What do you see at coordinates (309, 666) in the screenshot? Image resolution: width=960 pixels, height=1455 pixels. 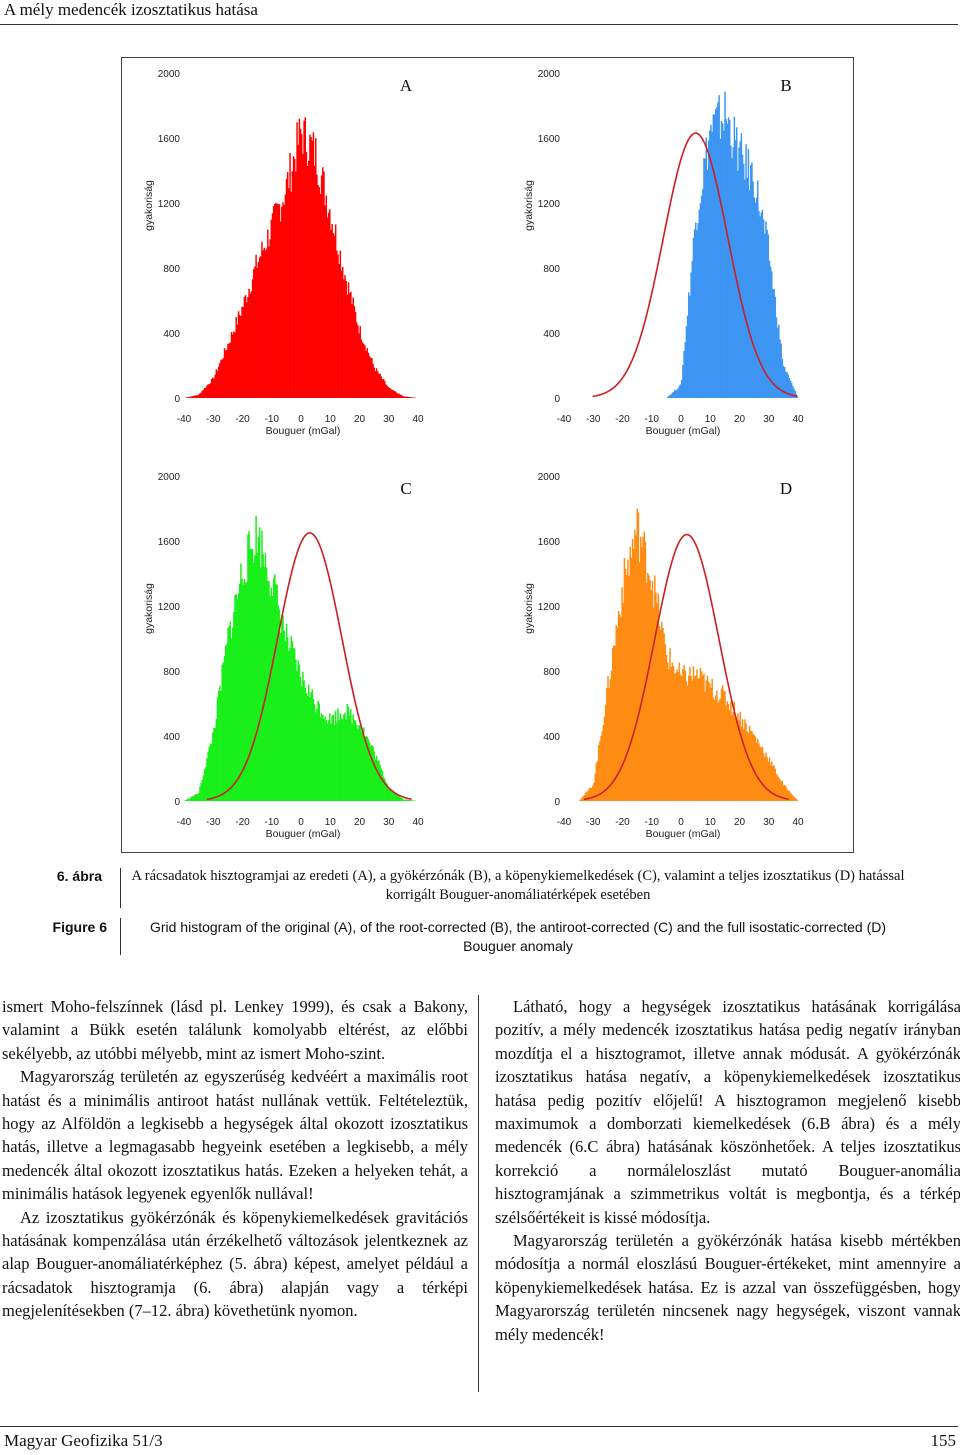 I see `normal-distribution-curve` at bounding box center [309, 666].